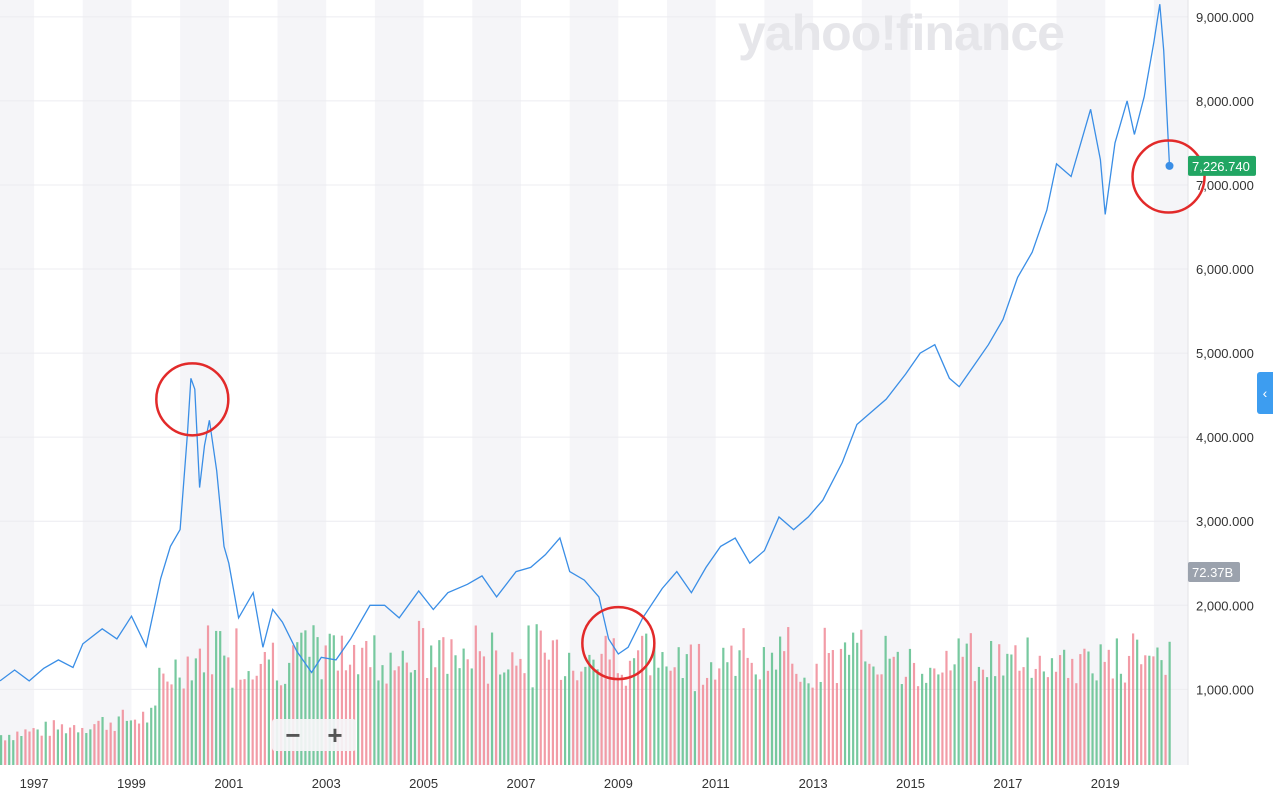 Image resolution: width=1280 pixels, height=799 pixels. I want to click on year-band, so click(594, 382).